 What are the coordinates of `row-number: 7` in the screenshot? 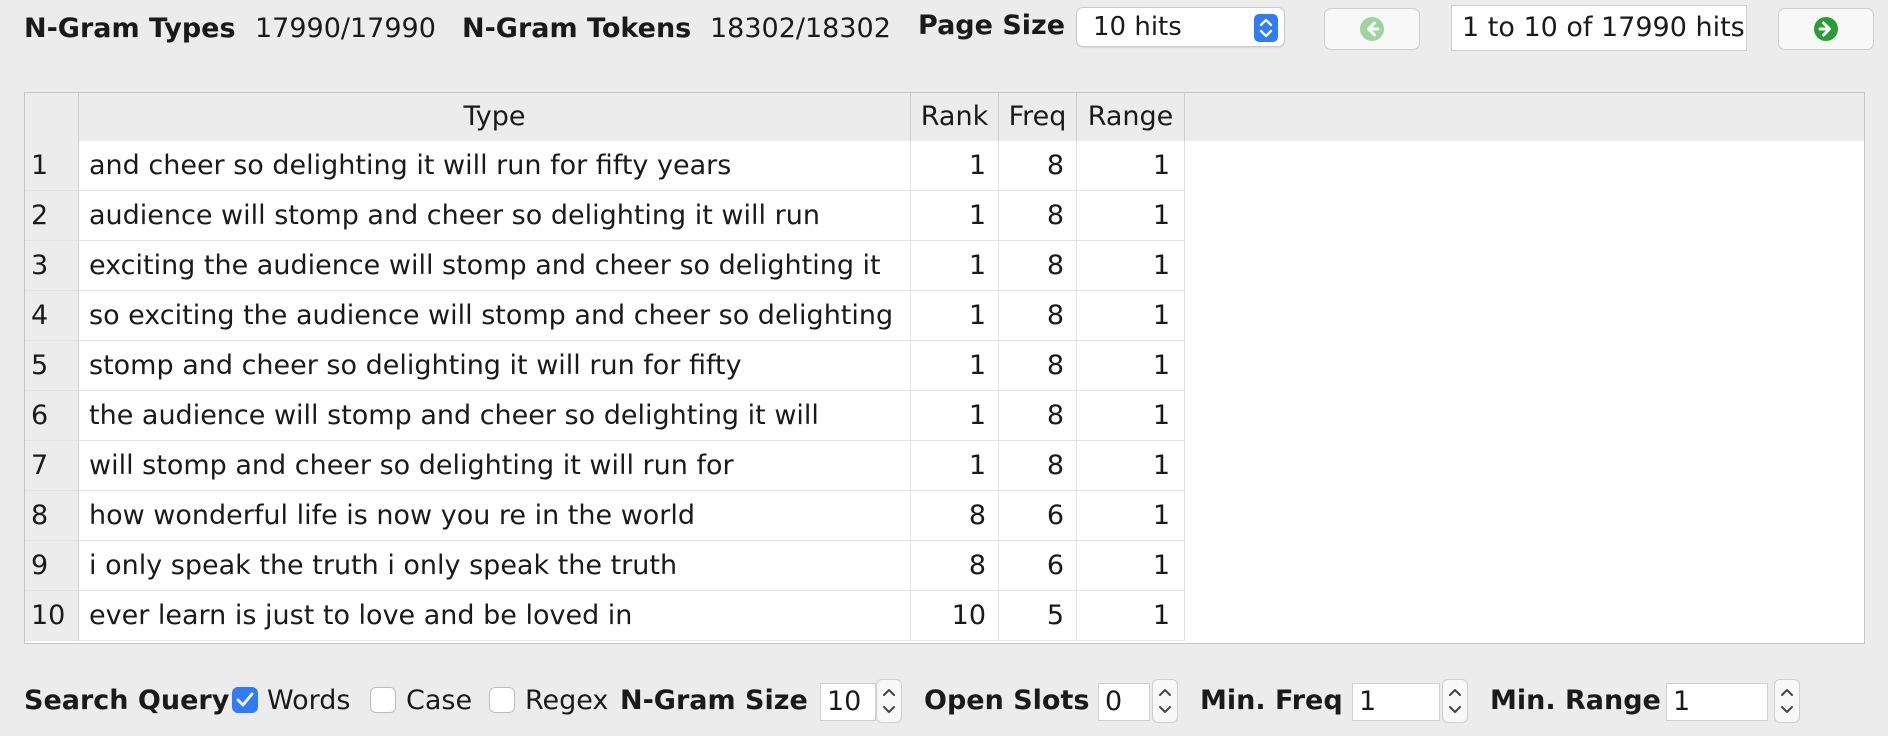 It's located at (52, 466).